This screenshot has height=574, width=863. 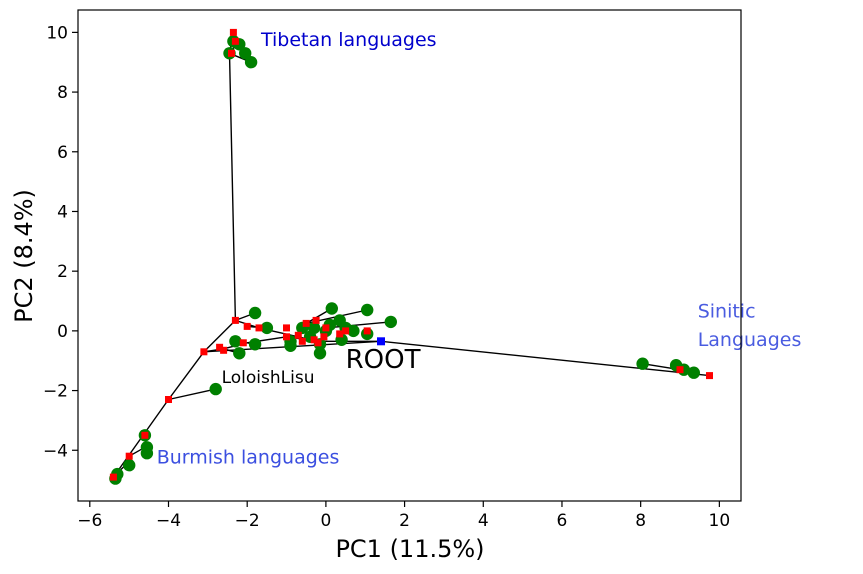 I want to click on y-tick-label: 0, so click(x=62, y=332).